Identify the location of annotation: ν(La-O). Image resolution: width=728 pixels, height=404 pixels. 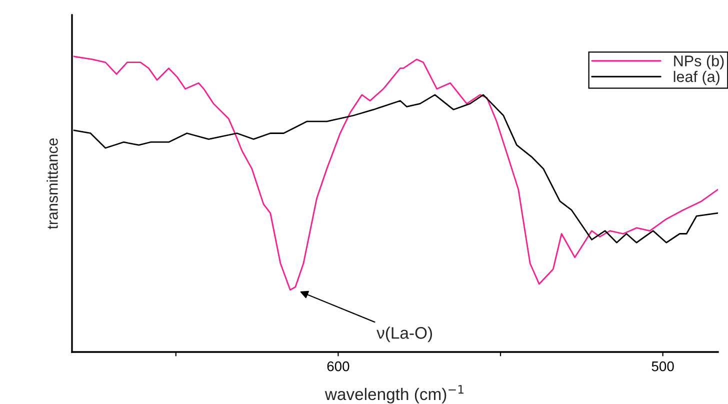
(404, 334).